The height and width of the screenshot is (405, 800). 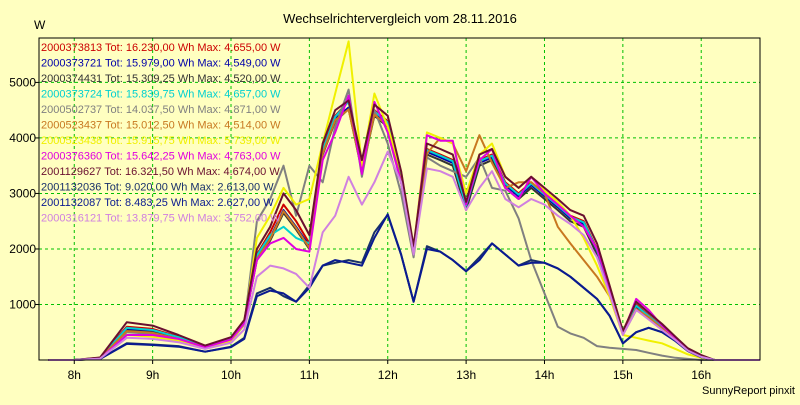 What do you see at coordinates (22, 304) in the screenshot?
I see `y-tick-label: 1000` at bounding box center [22, 304].